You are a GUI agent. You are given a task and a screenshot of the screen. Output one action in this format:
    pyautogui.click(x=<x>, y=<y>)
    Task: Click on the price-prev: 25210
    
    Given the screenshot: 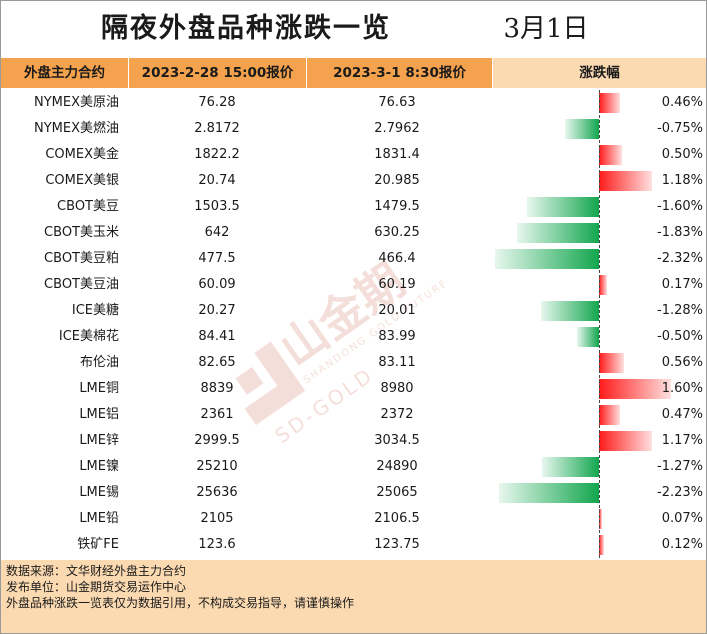 What is the action you would take?
    pyautogui.click(x=217, y=466)
    